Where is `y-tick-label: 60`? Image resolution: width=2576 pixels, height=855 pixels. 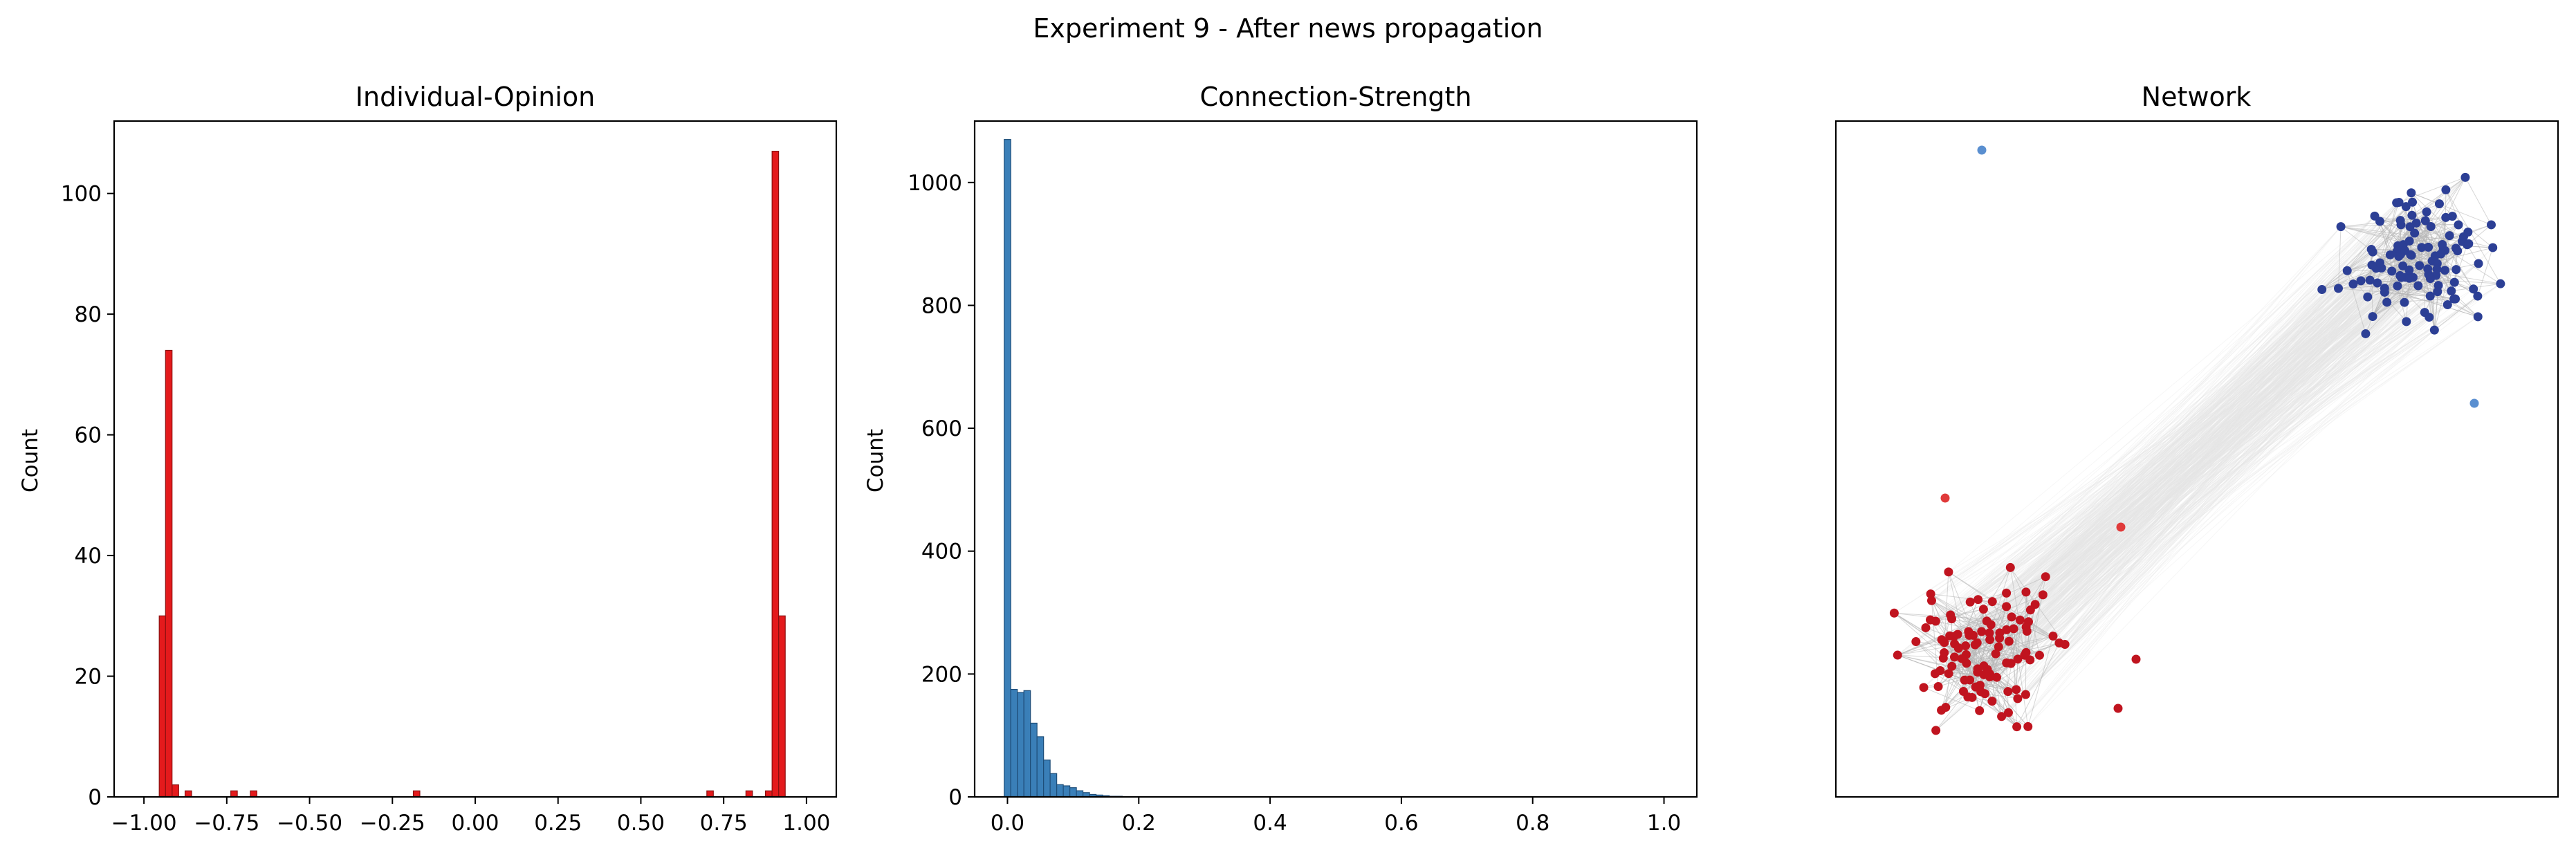
y-tick-label: 60 is located at coordinates (88, 436).